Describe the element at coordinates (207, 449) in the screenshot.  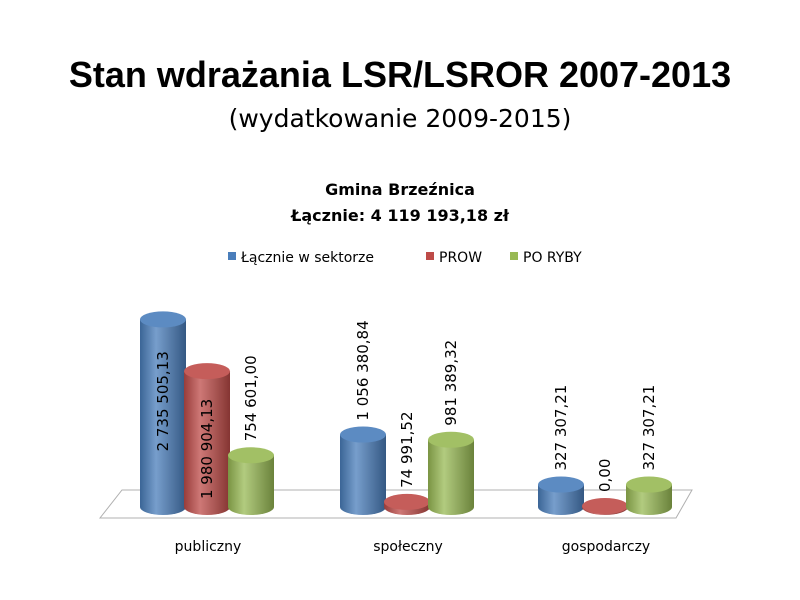
I see `data-label: 1 980 904,13` at that location.